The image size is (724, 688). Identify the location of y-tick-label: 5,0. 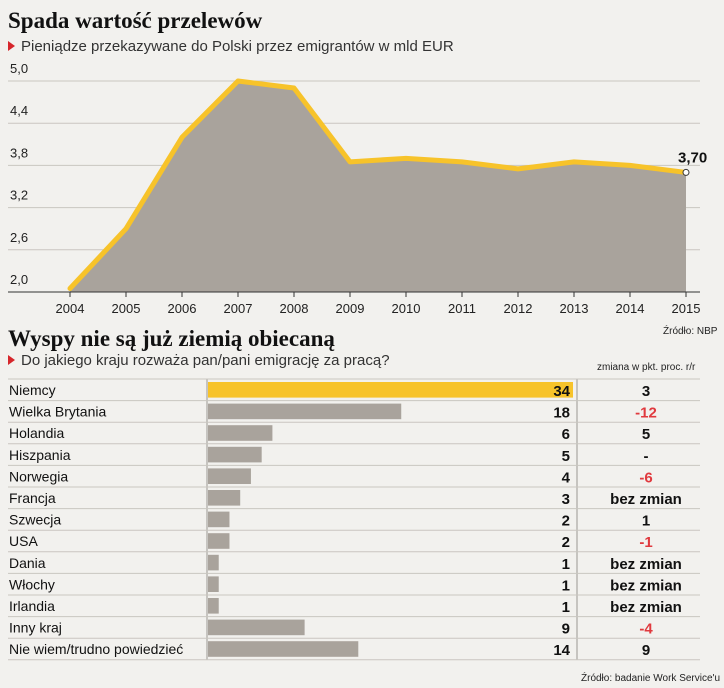
(19, 68).